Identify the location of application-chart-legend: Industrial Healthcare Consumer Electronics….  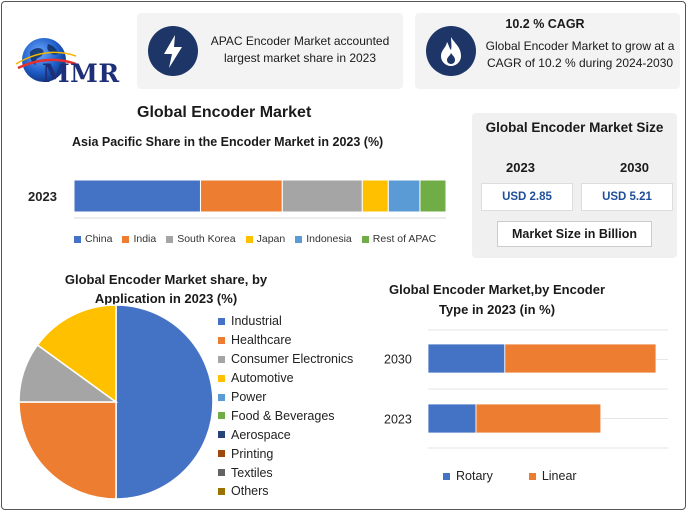
(285, 406).